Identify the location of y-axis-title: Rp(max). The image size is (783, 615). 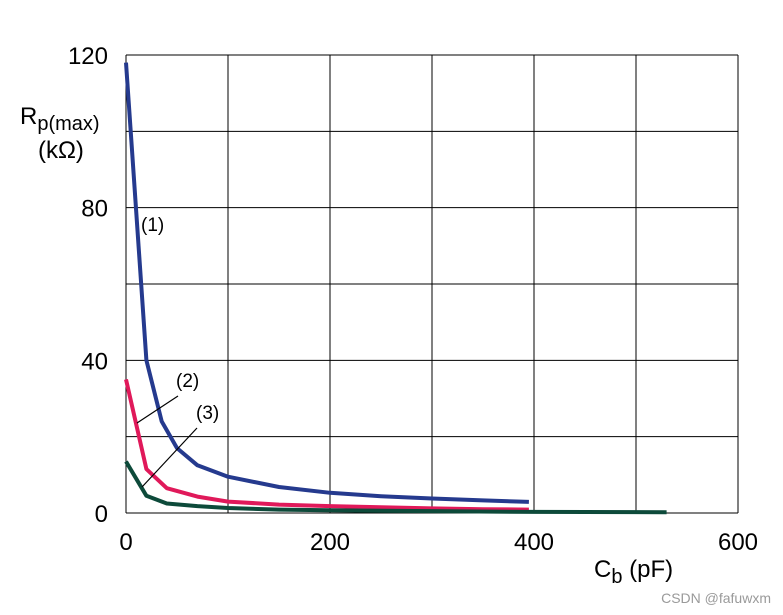
(60, 119).